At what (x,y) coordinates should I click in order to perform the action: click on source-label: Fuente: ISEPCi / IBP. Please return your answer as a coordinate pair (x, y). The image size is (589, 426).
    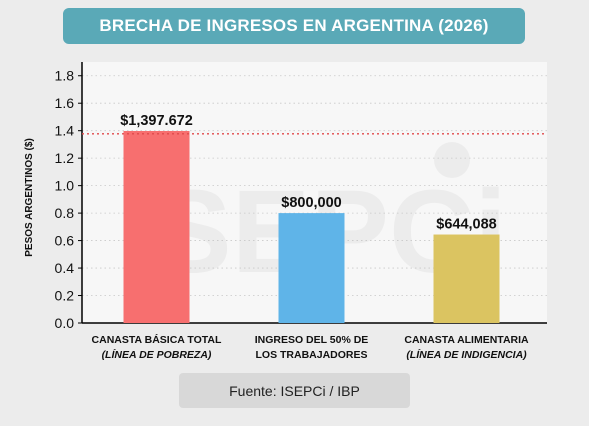
    Looking at the image, I should click on (294, 390).